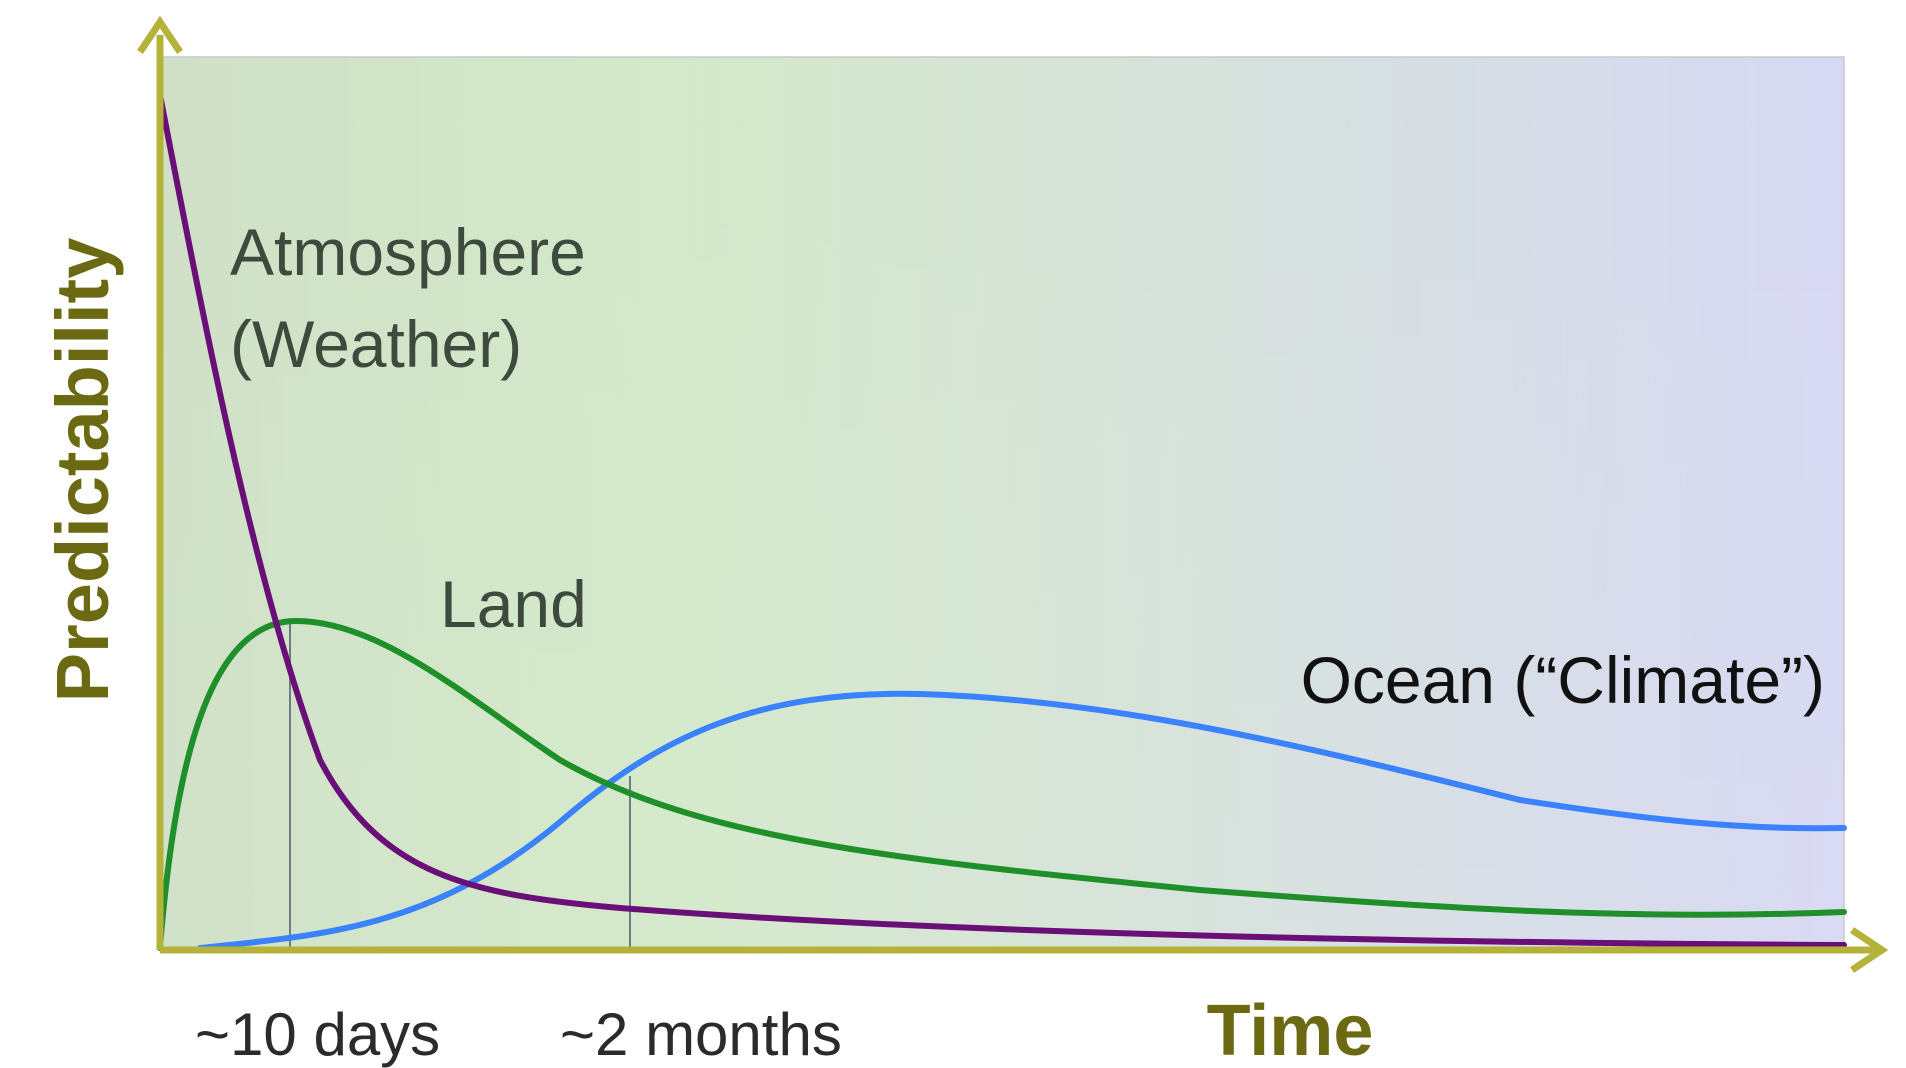  What do you see at coordinates (1563, 680) in the screenshot?
I see `ocean-label: Ocean (“Climate”)` at bounding box center [1563, 680].